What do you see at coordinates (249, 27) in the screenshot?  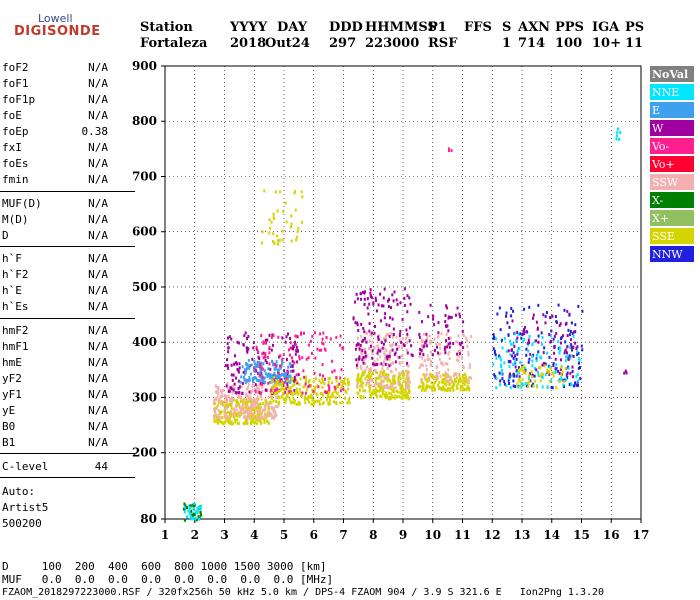 I see `header-label: YYYY` at bounding box center [249, 27].